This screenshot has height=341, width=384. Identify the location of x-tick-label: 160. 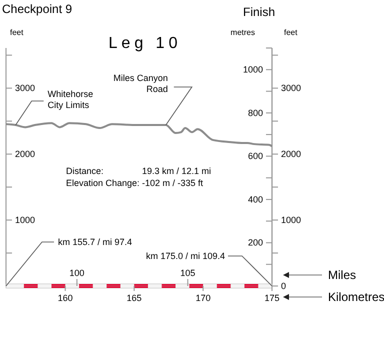
(65, 298).